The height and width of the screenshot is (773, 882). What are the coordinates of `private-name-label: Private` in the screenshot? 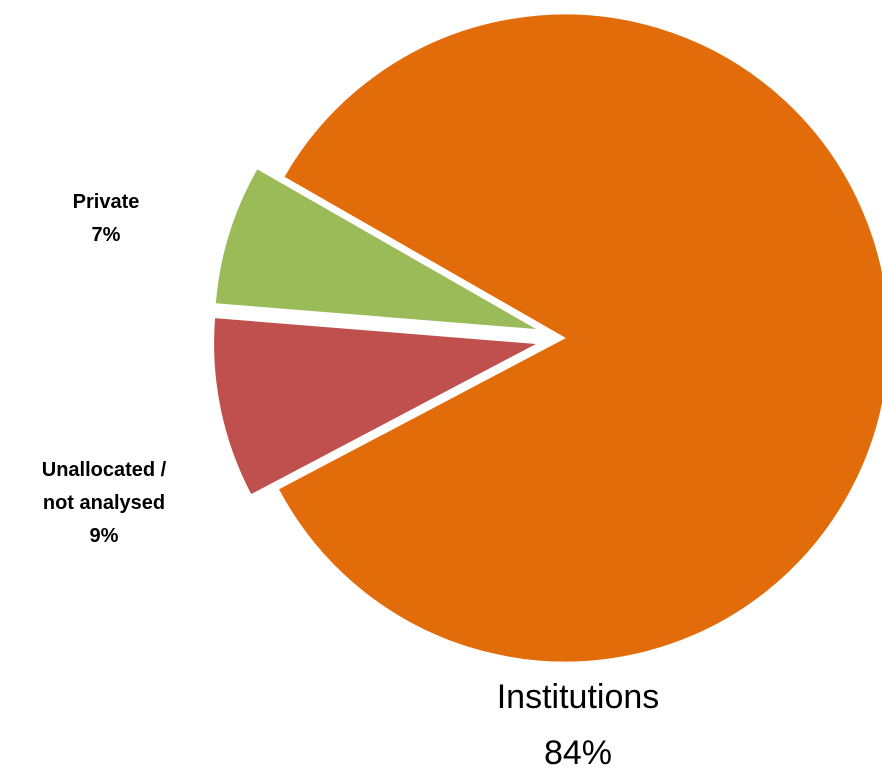 It's located at (106, 202).